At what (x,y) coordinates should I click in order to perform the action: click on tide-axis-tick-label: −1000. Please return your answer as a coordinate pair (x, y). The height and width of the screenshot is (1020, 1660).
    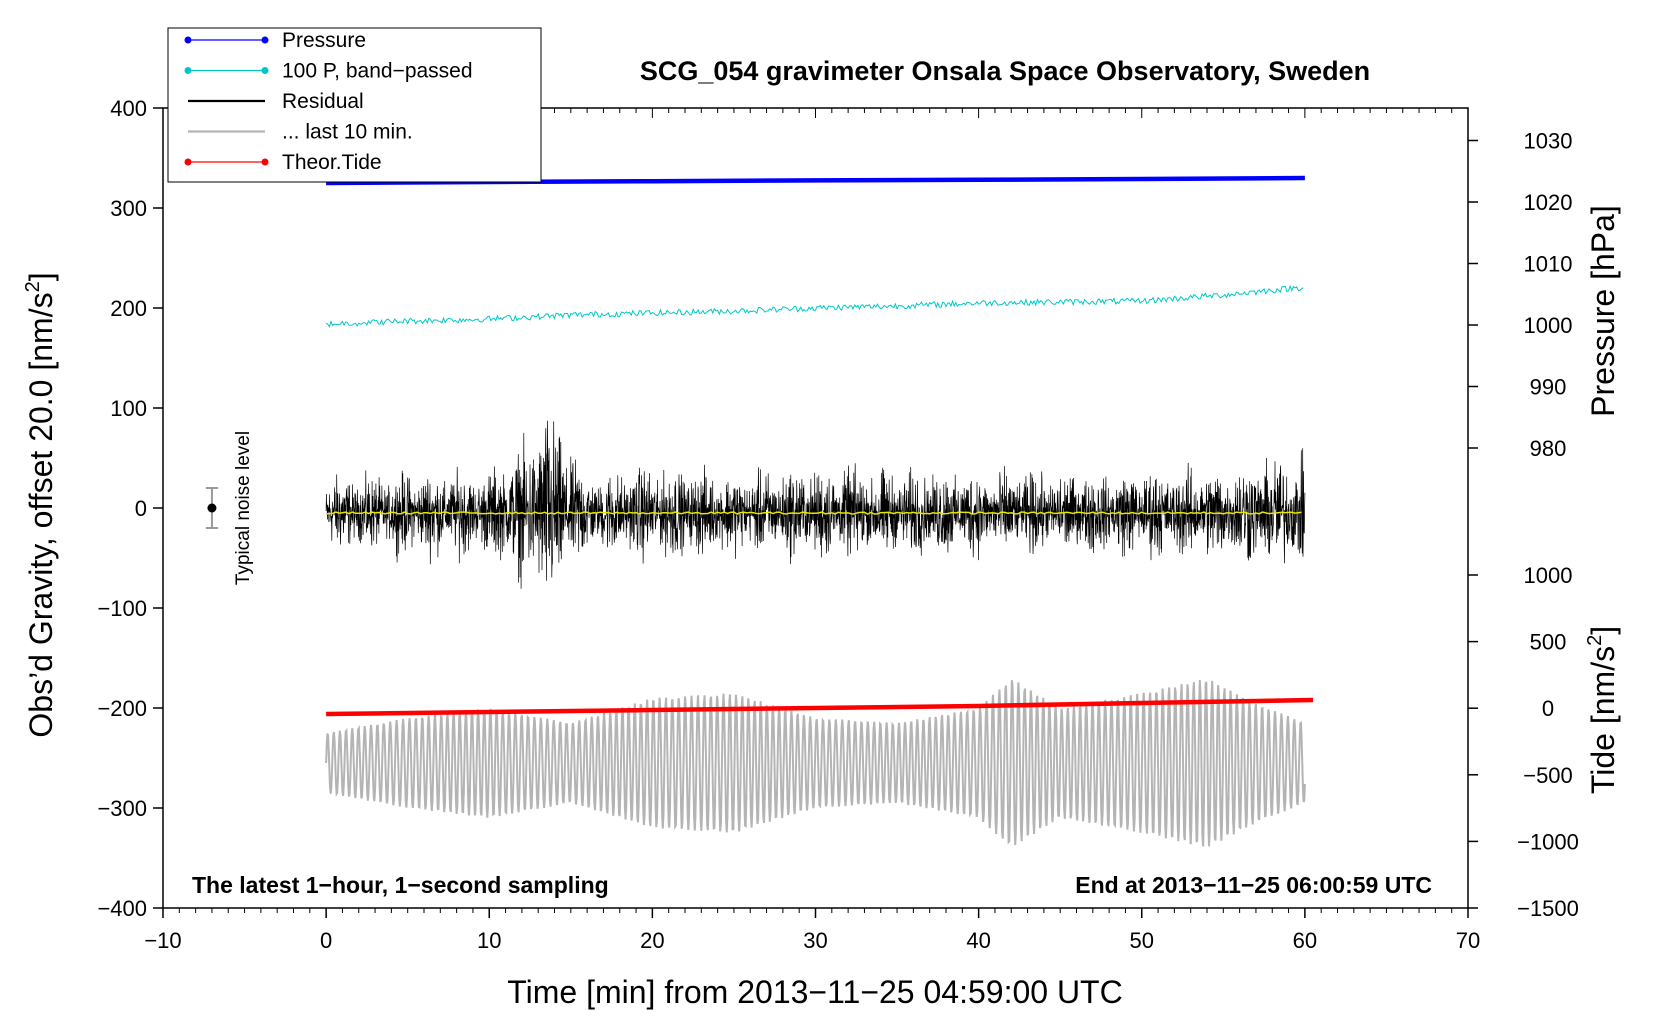
    Looking at the image, I should click on (1548, 841).